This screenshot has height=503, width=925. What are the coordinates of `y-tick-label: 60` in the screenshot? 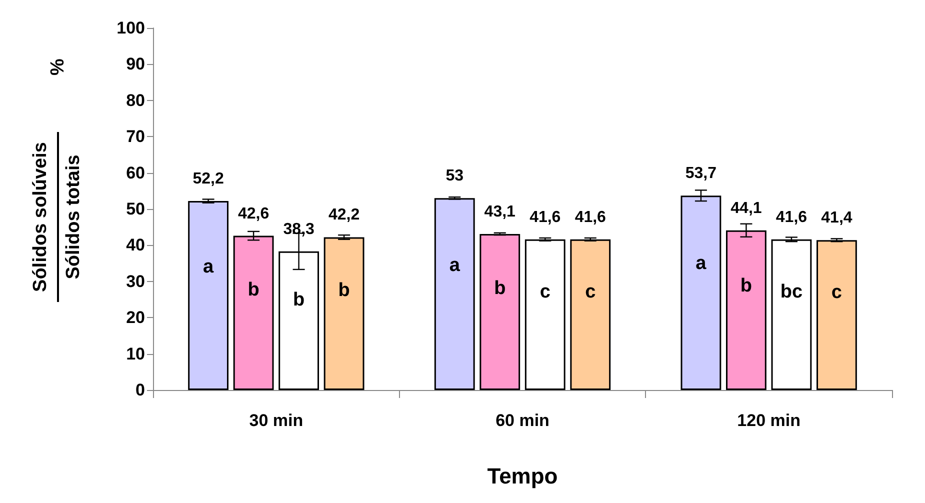 It's located at (135, 172).